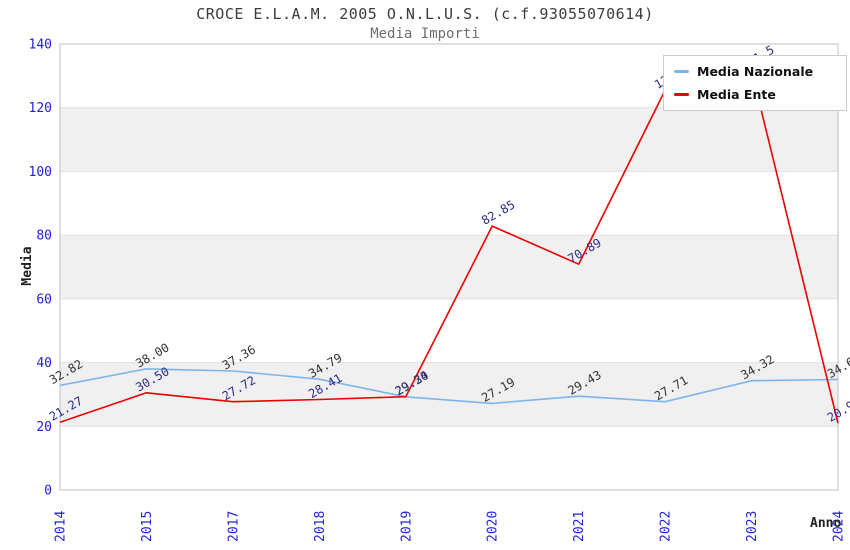 The image size is (850, 550). I want to click on x-tick-label: 2023, so click(752, 526).